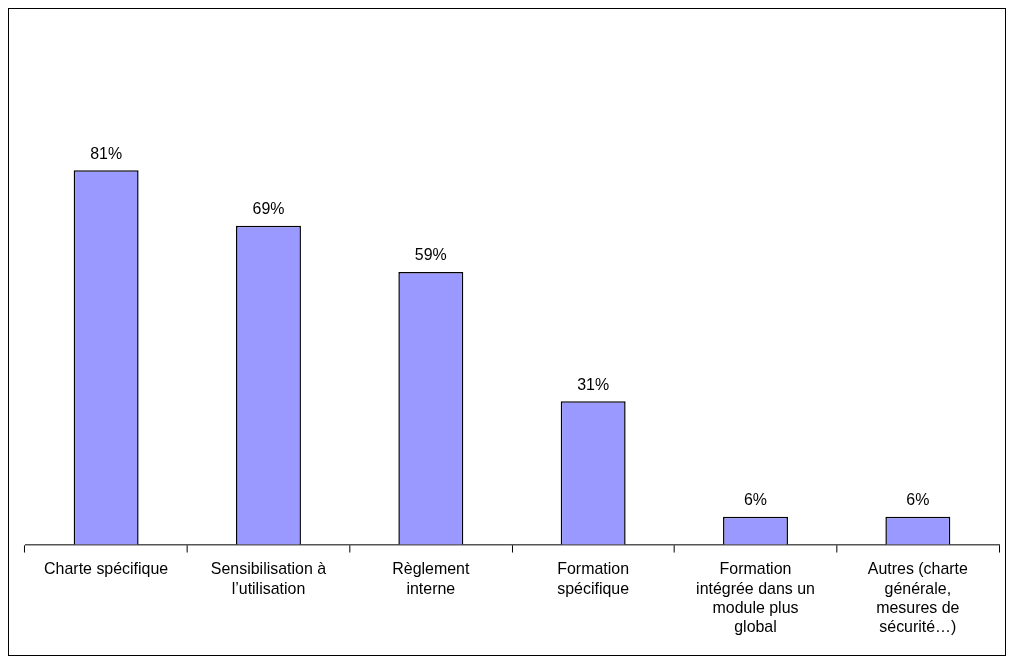 The image size is (1016, 666). Describe the element at coordinates (106, 569) in the screenshot. I see `x-tick-label: Charte spécifique` at that location.